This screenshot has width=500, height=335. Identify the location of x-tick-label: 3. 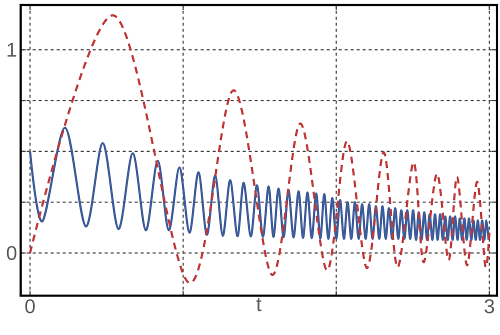
(489, 306).